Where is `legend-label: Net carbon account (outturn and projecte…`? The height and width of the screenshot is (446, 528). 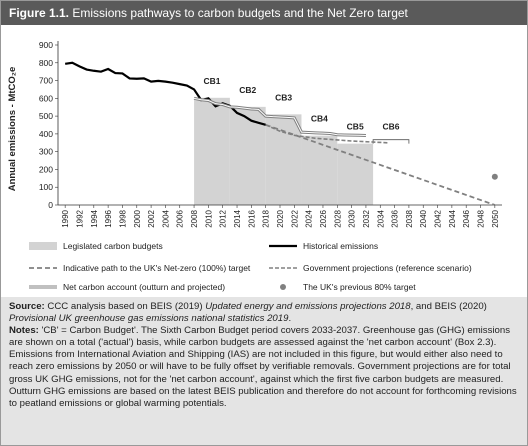
legend-label: Net carbon account (outturn and projecte… is located at coordinates (144, 287).